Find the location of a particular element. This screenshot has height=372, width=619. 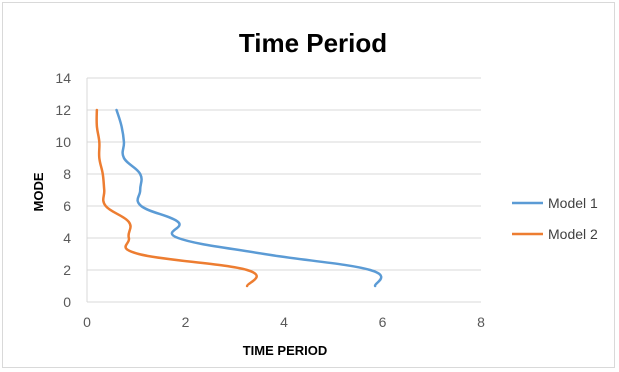

y-tick-label-4: 4 is located at coordinates (67, 238).